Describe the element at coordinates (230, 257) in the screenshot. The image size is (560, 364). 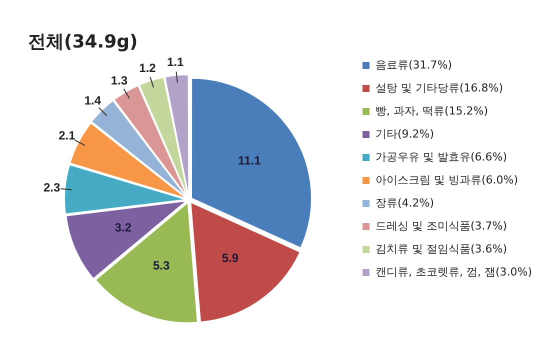
I see `data-label: 5.9` at that location.